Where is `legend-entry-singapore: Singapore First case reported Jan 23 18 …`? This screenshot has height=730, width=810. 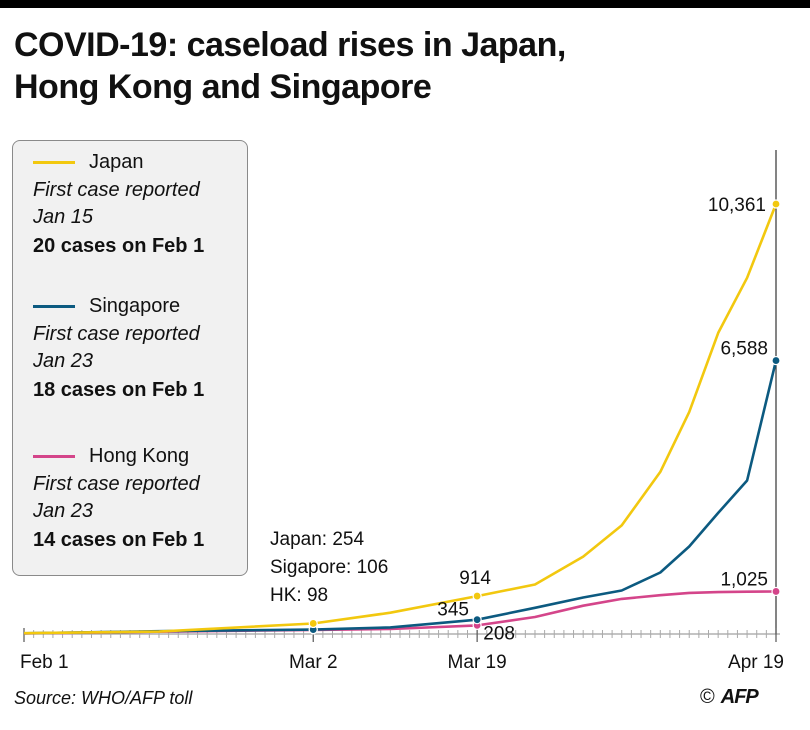
legend-entry-singapore: Singapore First case reported Jan 23 18 … is located at coordinates (140, 348).